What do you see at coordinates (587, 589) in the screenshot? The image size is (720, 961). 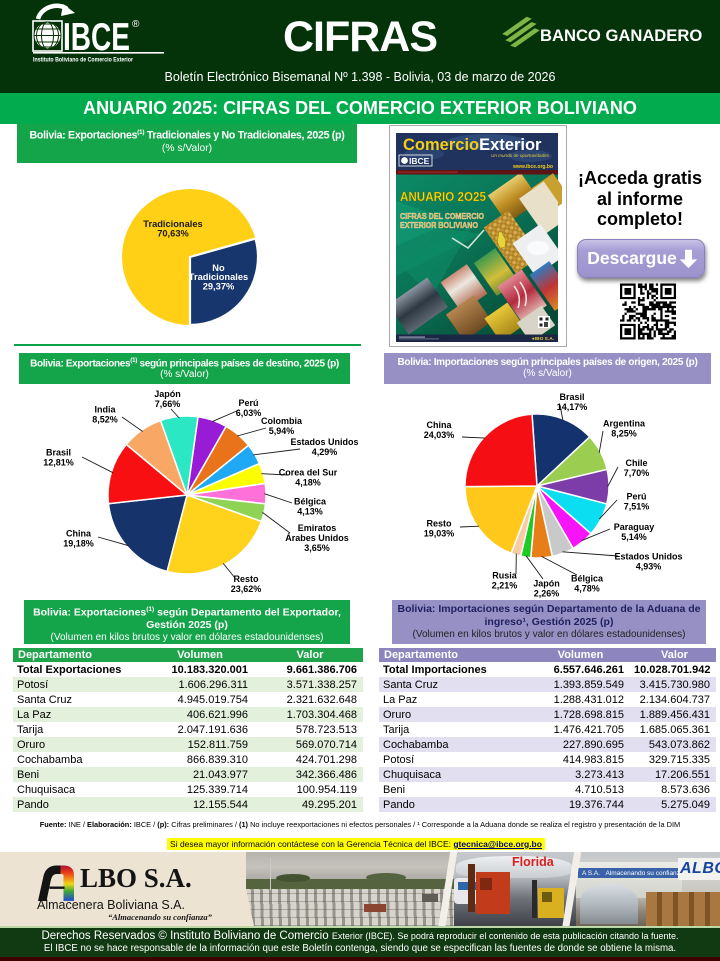 I see `svg-text: 4,78%` at bounding box center [587, 589].